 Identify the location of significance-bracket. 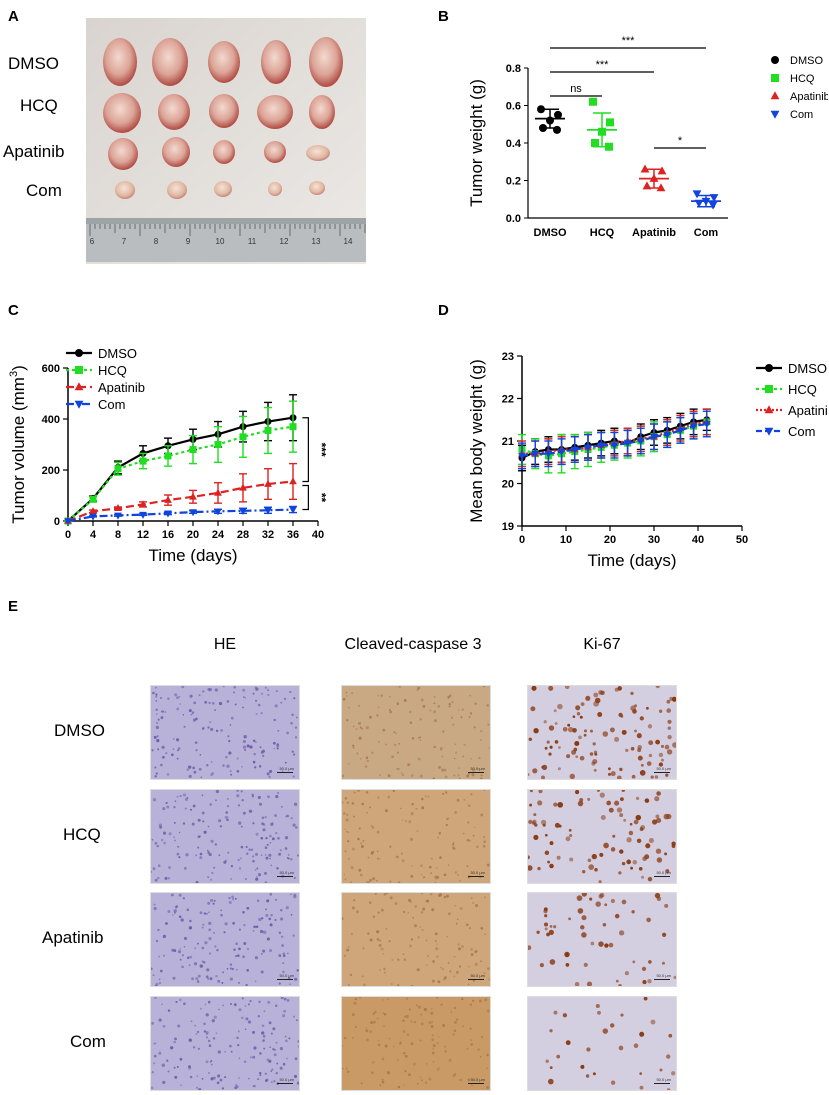
(305, 497).